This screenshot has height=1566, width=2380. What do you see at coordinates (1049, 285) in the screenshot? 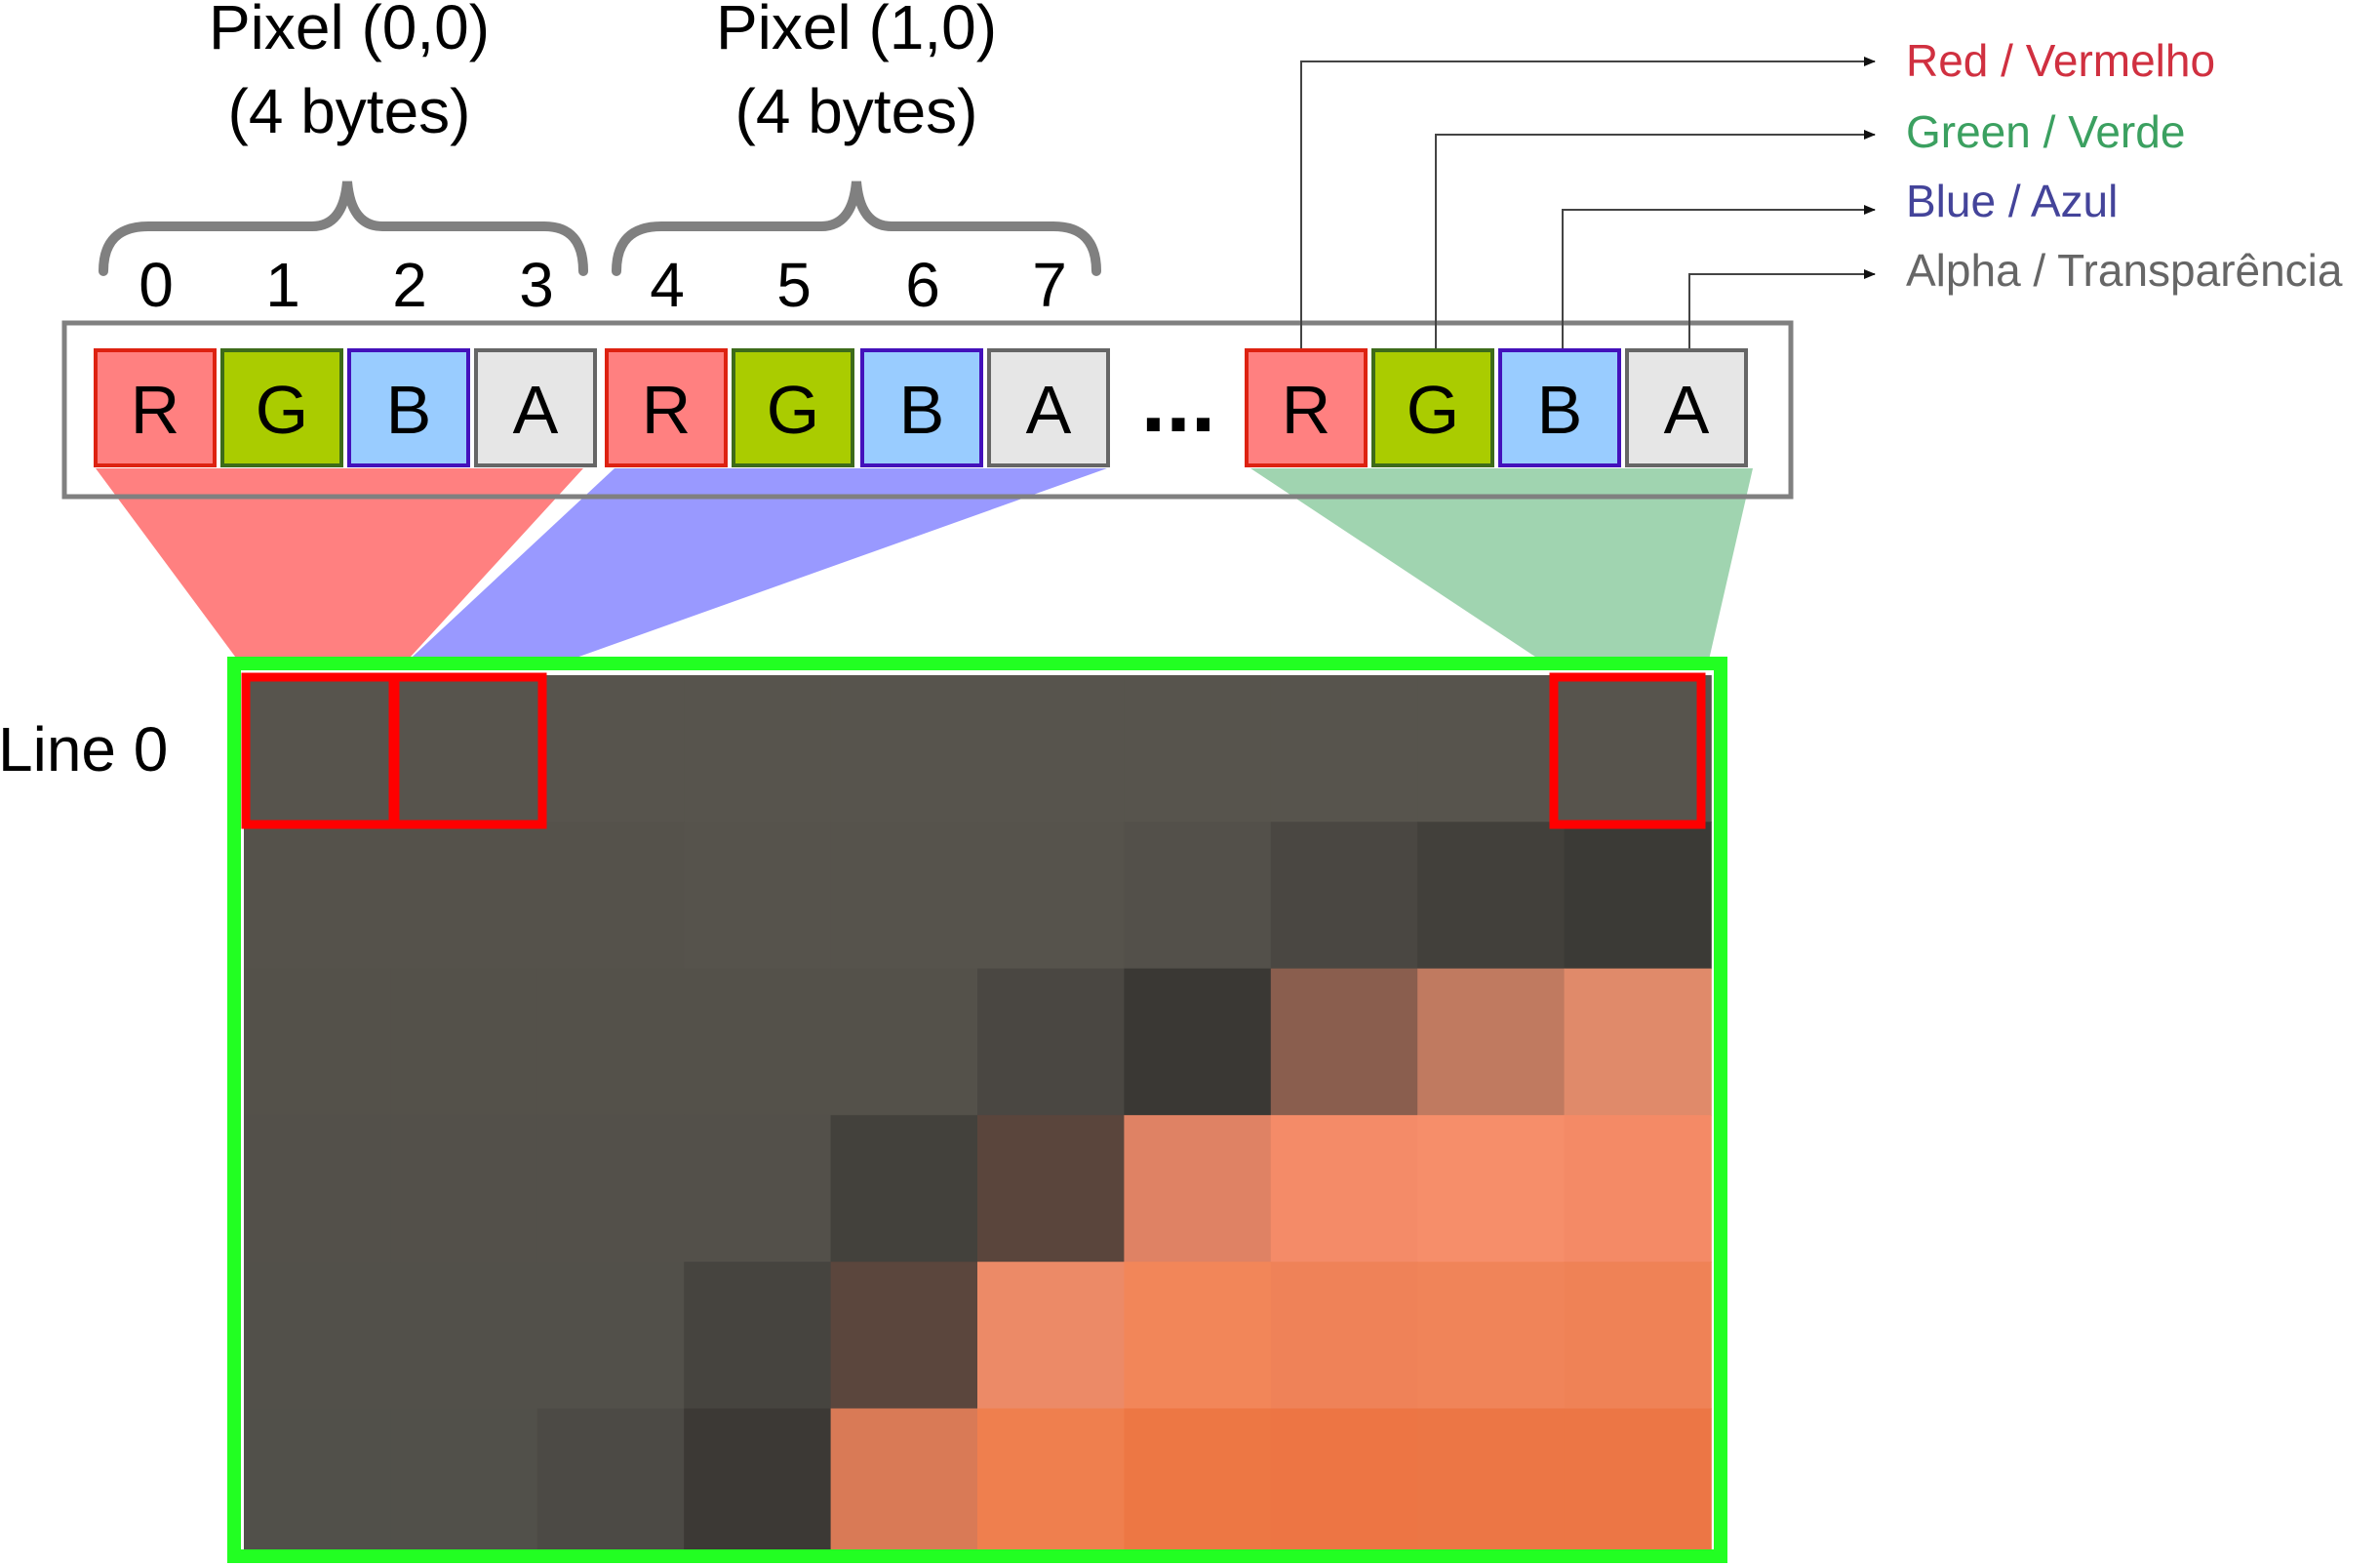
I see `byte-index-7: 7` at bounding box center [1049, 285].